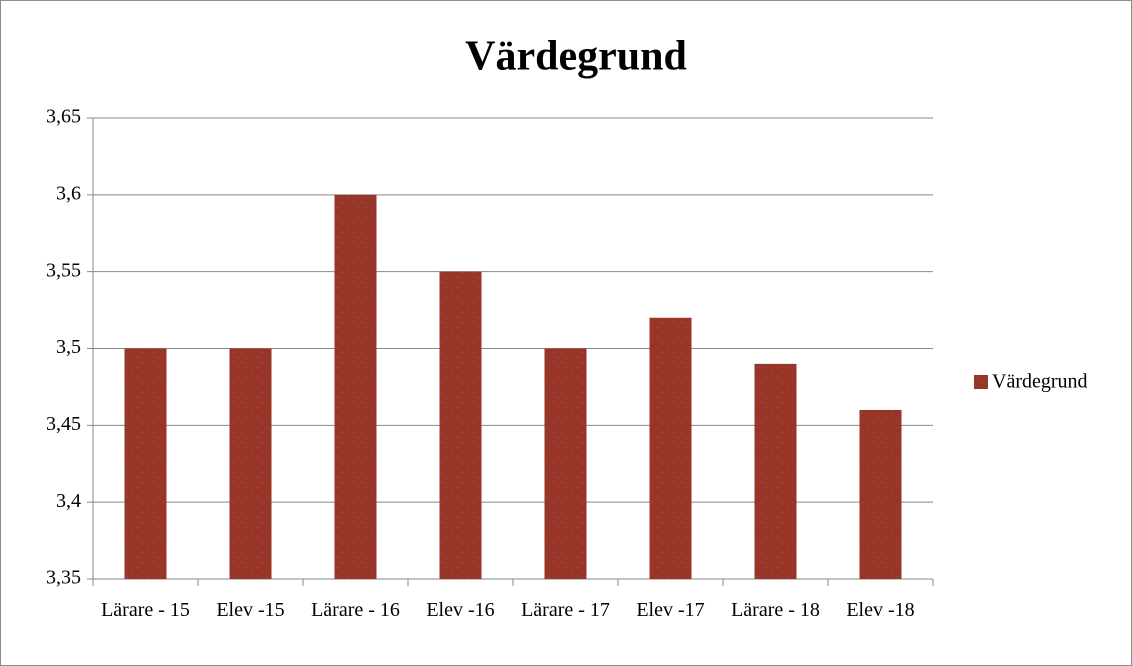 The width and height of the screenshot is (1132, 666). Describe the element at coordinates (63, 578) in the screenshot. I see `y-tick-label: 3,35` at that location.